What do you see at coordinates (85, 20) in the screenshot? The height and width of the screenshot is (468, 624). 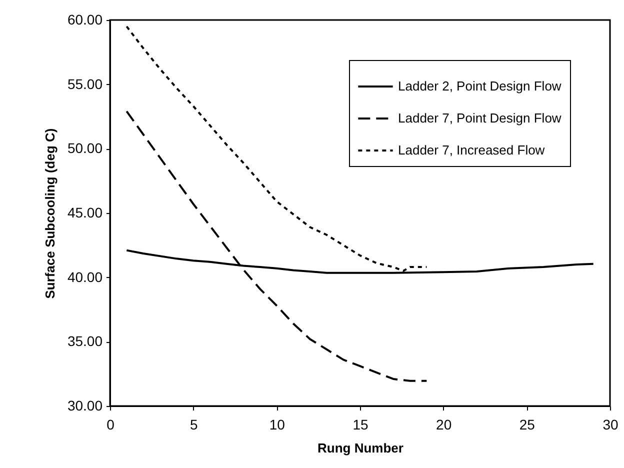 I see `y-tick-label: 60.00` at bounding box center [85, 20].